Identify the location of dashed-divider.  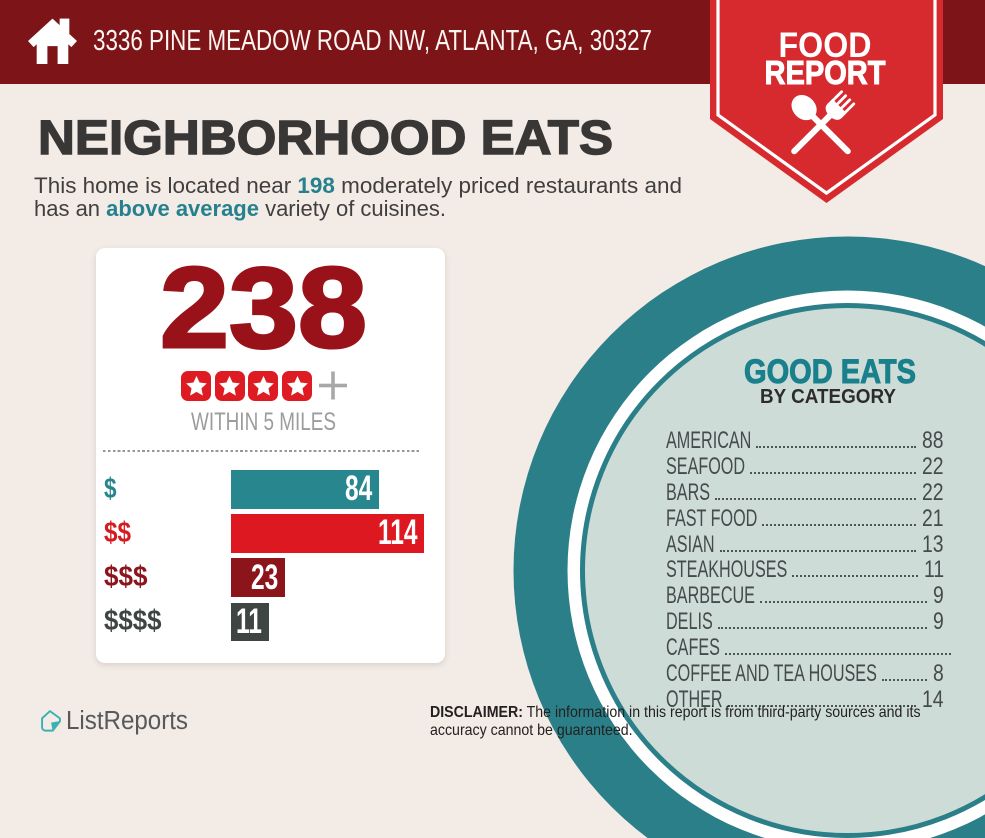
(262, 451).